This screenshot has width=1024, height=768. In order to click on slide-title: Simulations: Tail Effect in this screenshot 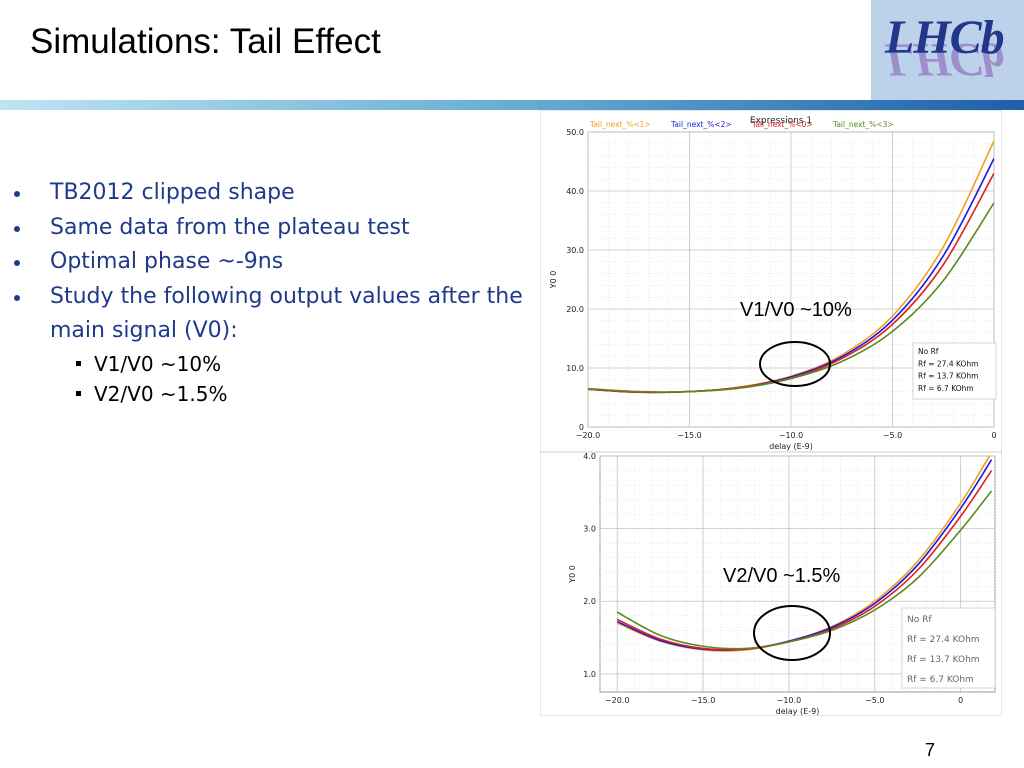, I will do `click(205, 41)`.